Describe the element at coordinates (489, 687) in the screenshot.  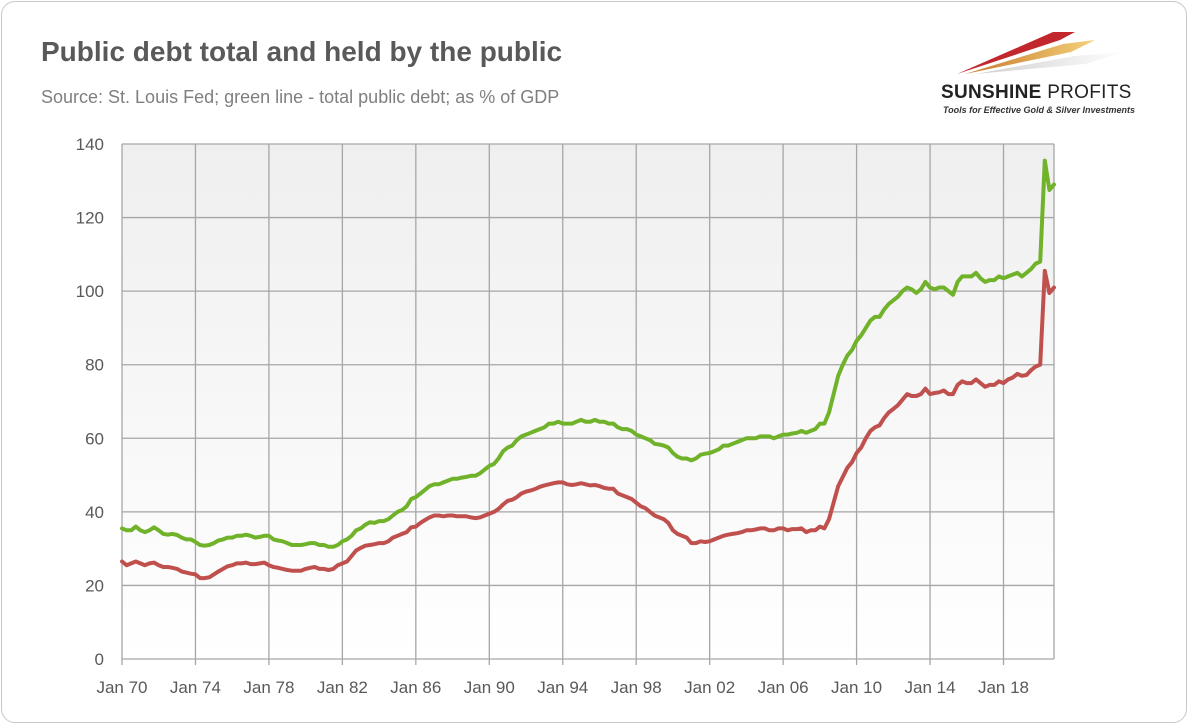
I see `x-tick-label: Jan 90` at that location.